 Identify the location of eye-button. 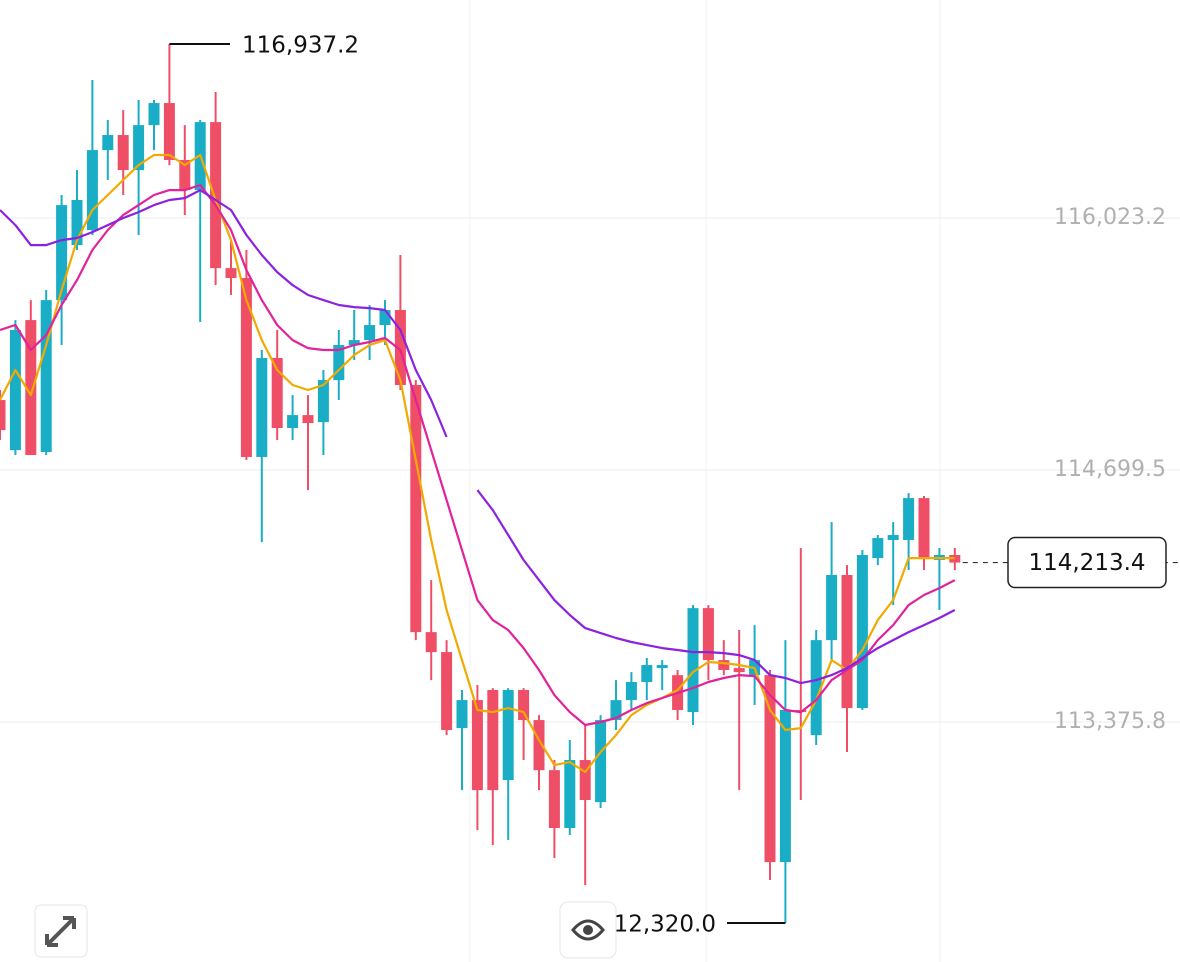
(588, 930).